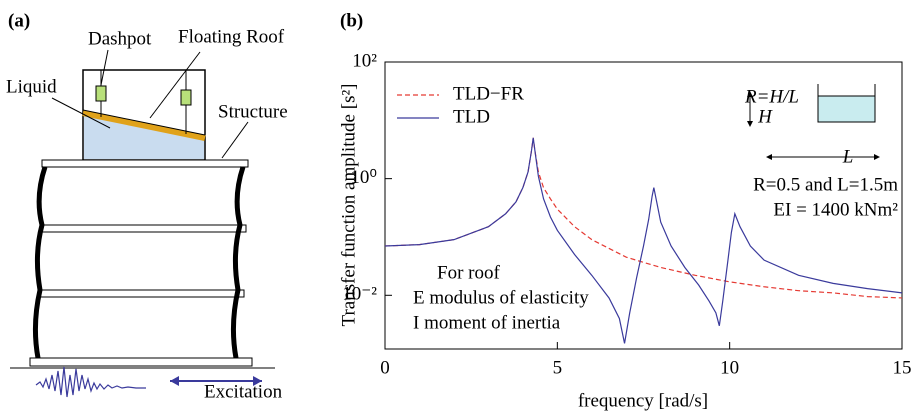  What do you see at coordinates (558, 367) in the screenshot?
I see `x-tick-label: 5` at bounding box center [558, 367].